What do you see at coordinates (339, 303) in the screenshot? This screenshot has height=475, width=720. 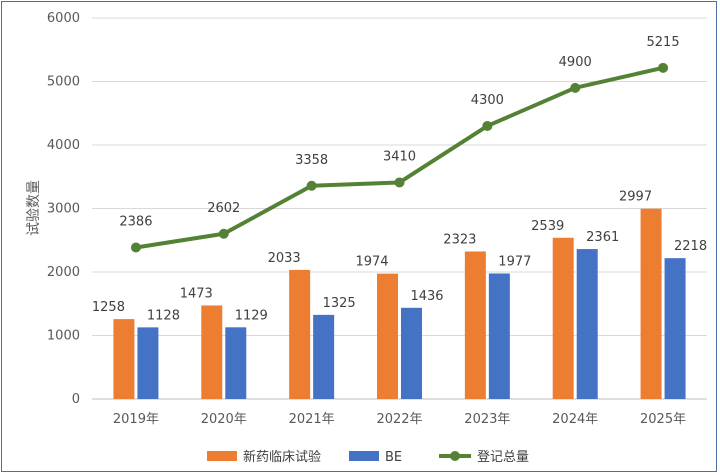 I see `data-label: 1325` at bounding box center [339, 303].